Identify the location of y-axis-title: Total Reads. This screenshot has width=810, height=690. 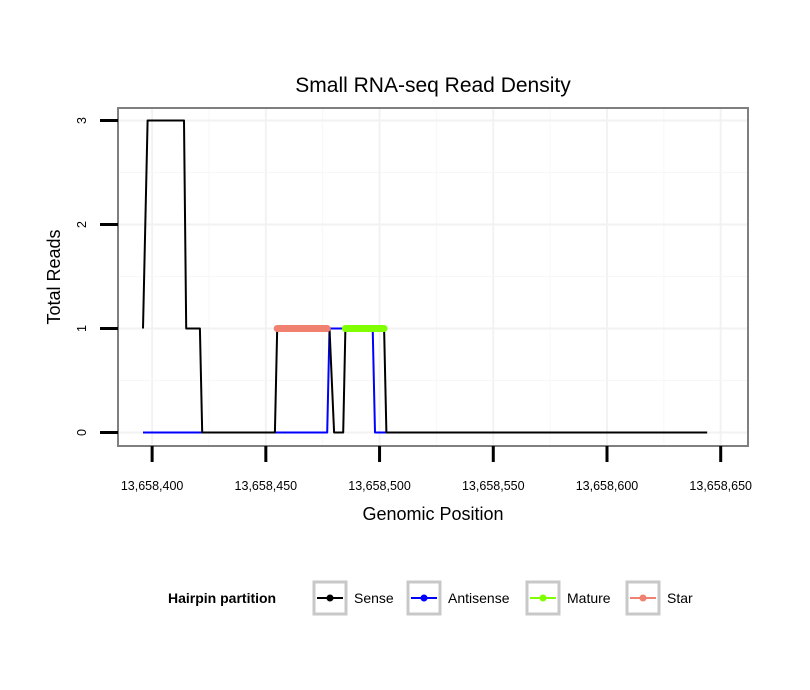
(54, 276).